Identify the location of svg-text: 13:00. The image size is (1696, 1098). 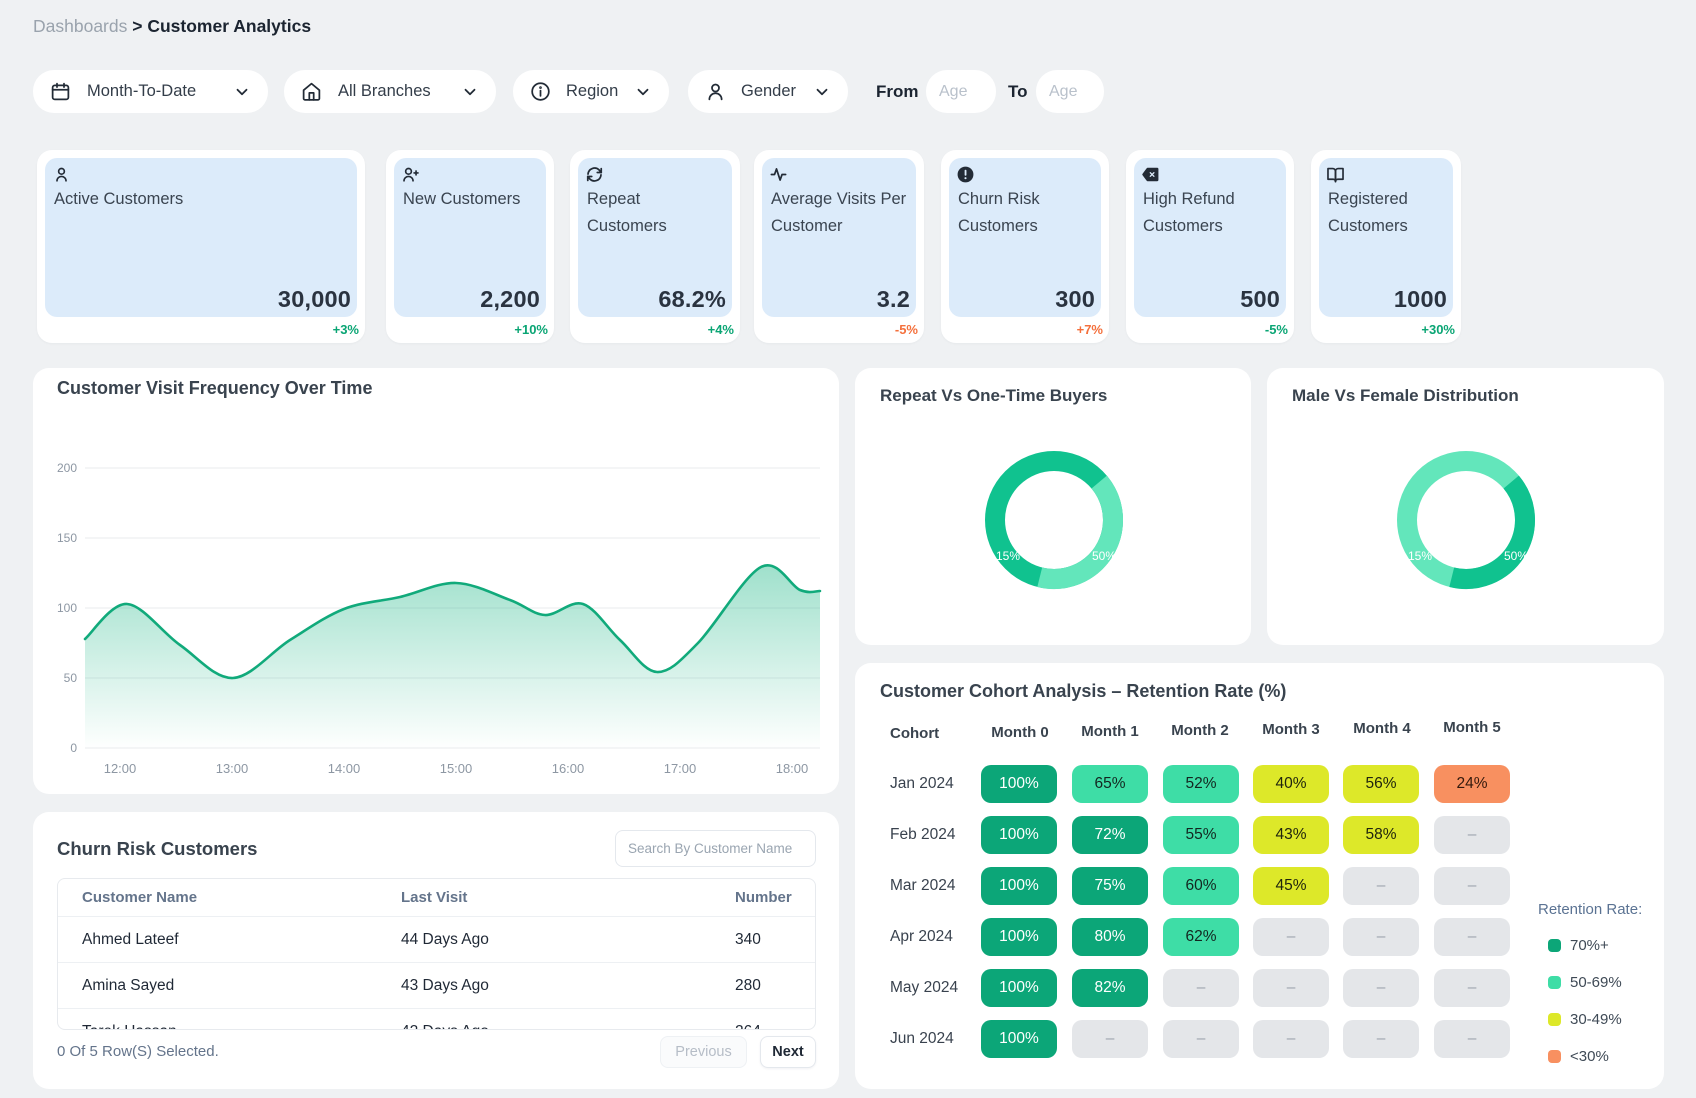
(232, 768).